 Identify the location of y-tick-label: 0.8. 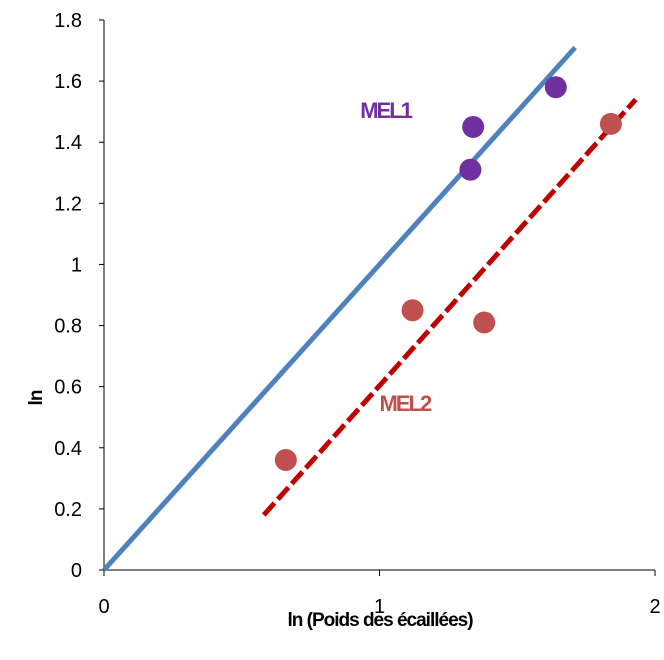
(68, 327).